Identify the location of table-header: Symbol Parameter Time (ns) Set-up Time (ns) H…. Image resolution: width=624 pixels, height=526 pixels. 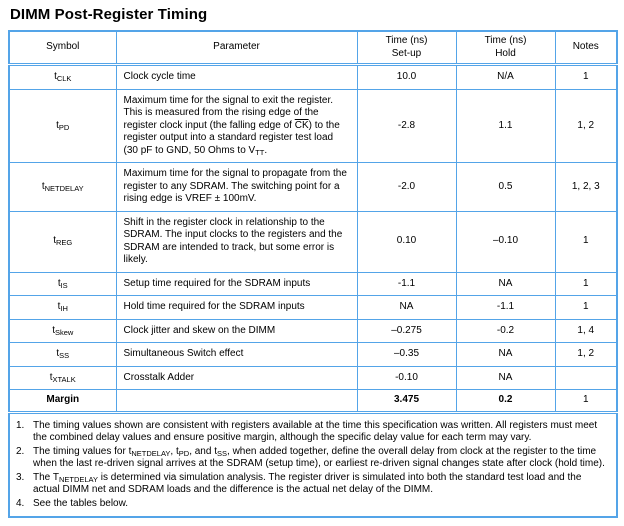
(313, 48).